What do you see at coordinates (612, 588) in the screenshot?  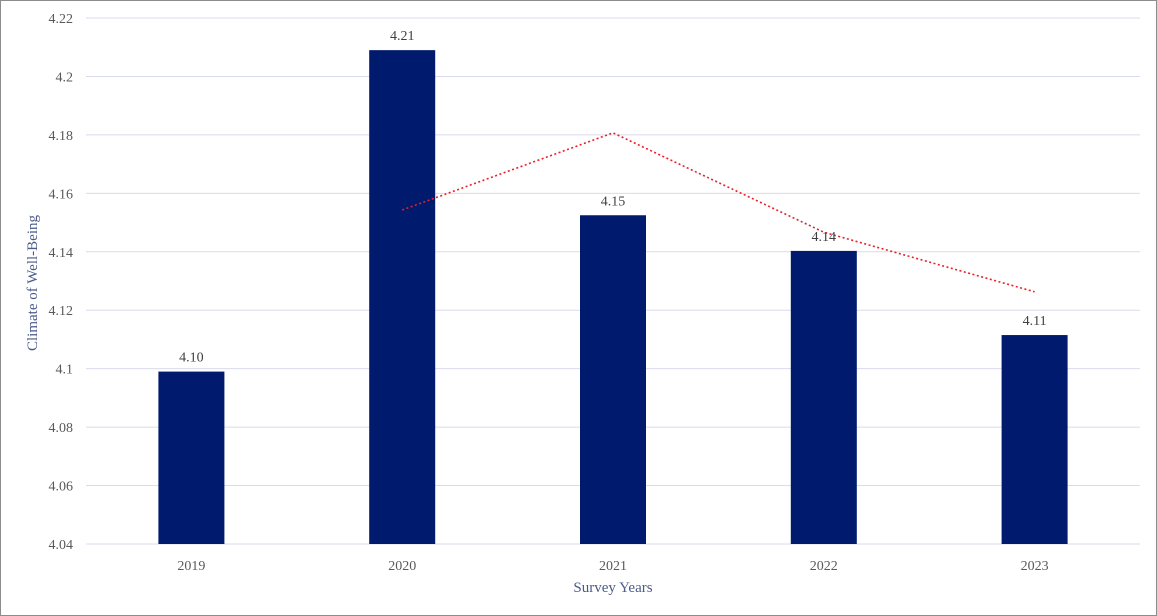 I see `x-axis-title: Survey Years` at bounding box center [612, 588].